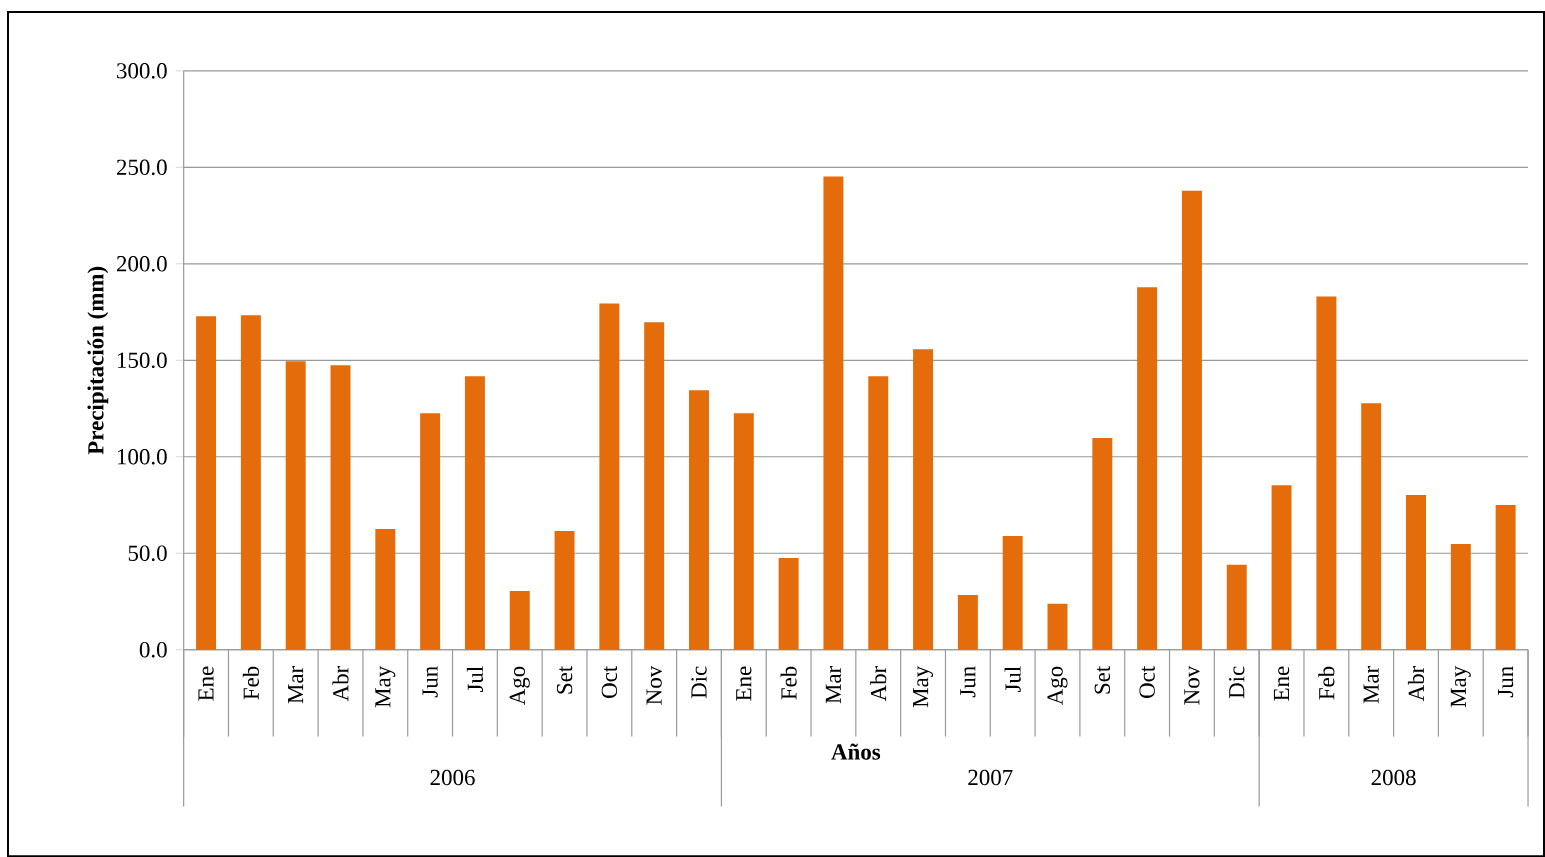 The width and height of the screenshot is (1545, 857). Describe the element at coordinates (98, 360) in the screenshot. I see `y-axis-title: Precipitación (mm)` at that location.